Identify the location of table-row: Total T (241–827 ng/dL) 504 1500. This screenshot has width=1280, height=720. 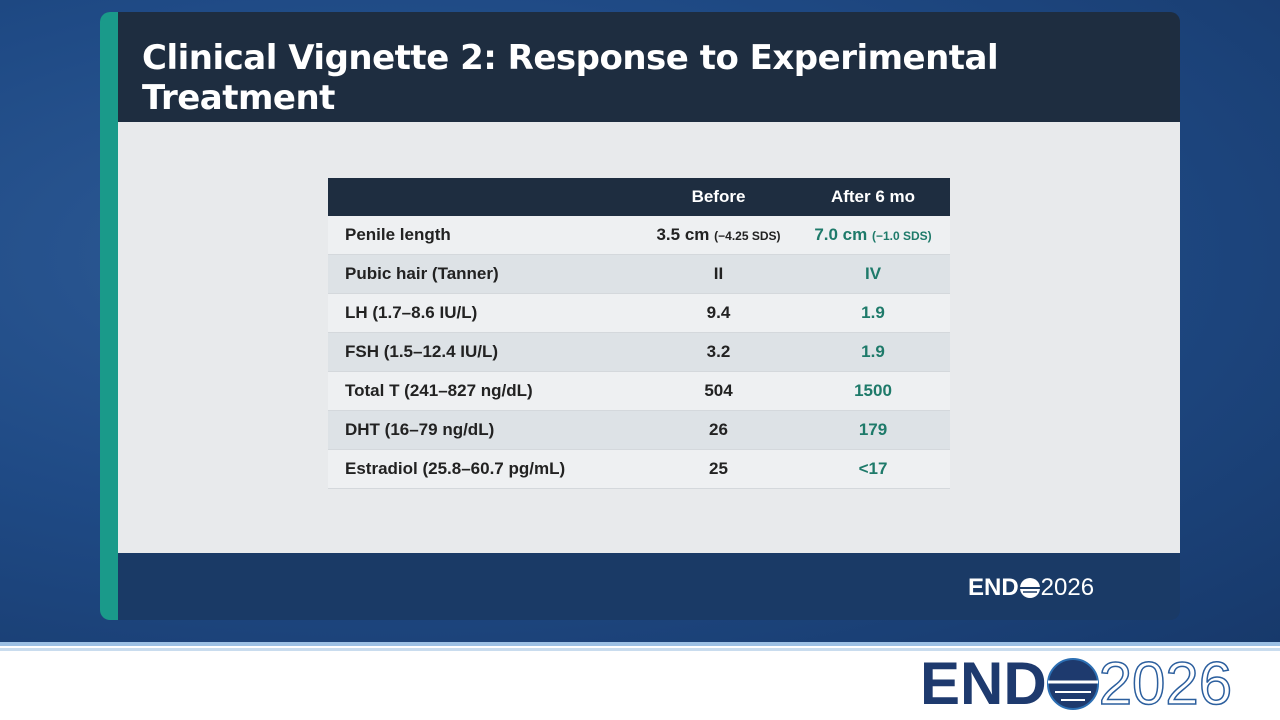
(639, 391).